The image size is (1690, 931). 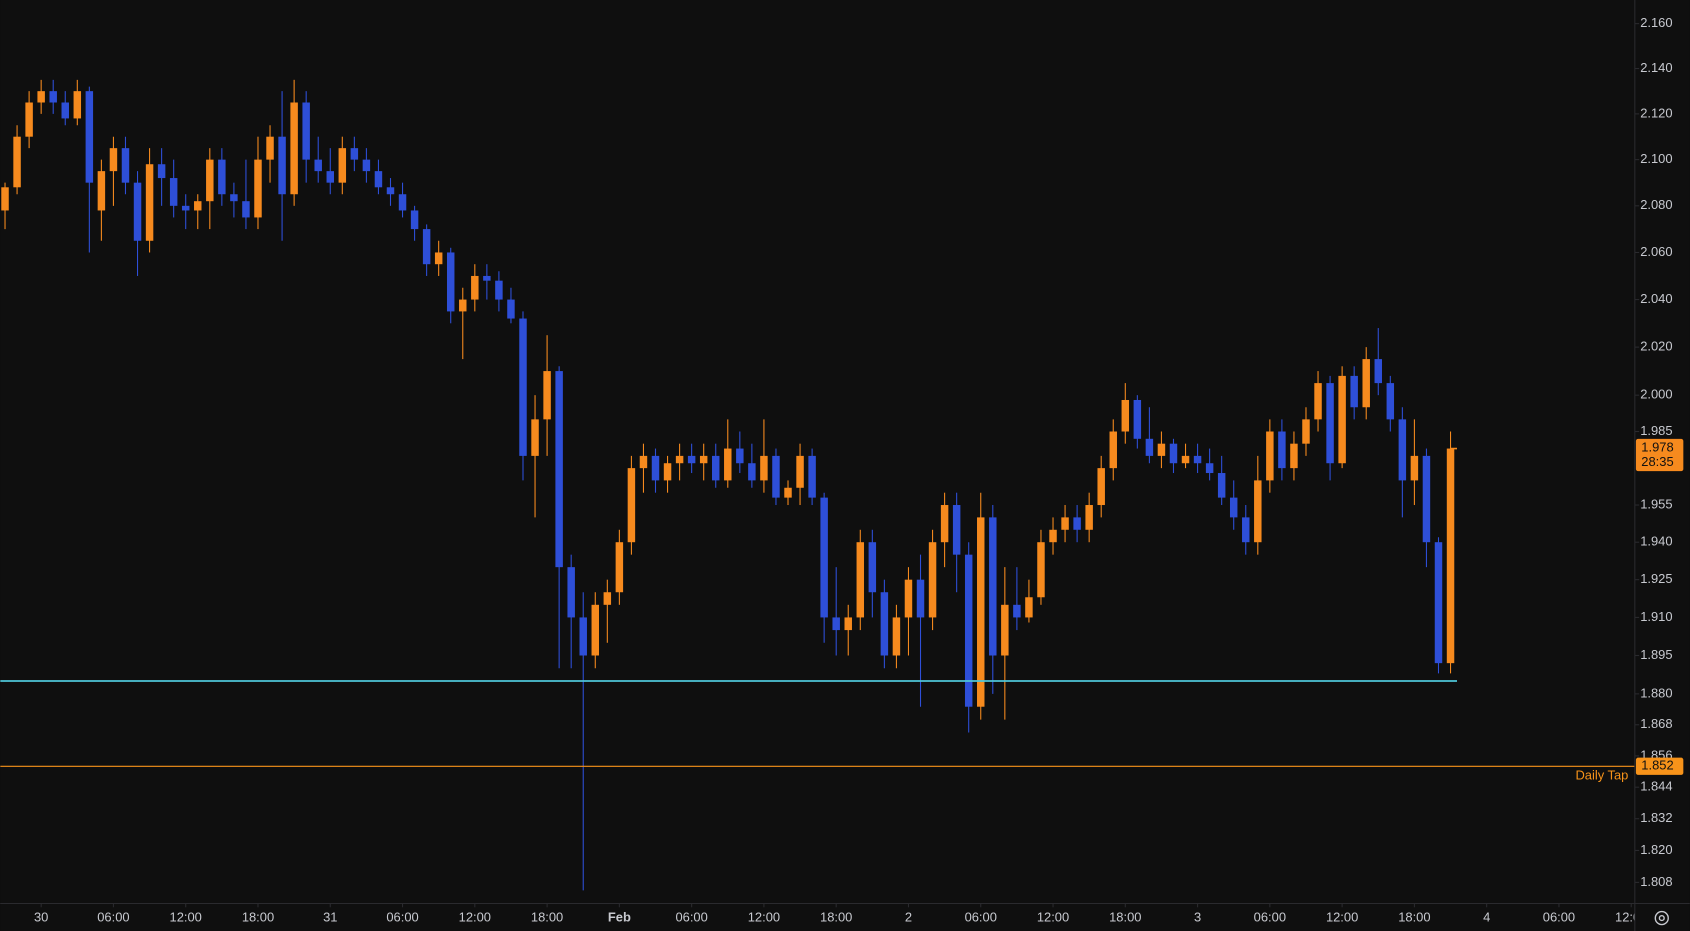 I want to click on settings-icon, so click(x=1661, y=918).